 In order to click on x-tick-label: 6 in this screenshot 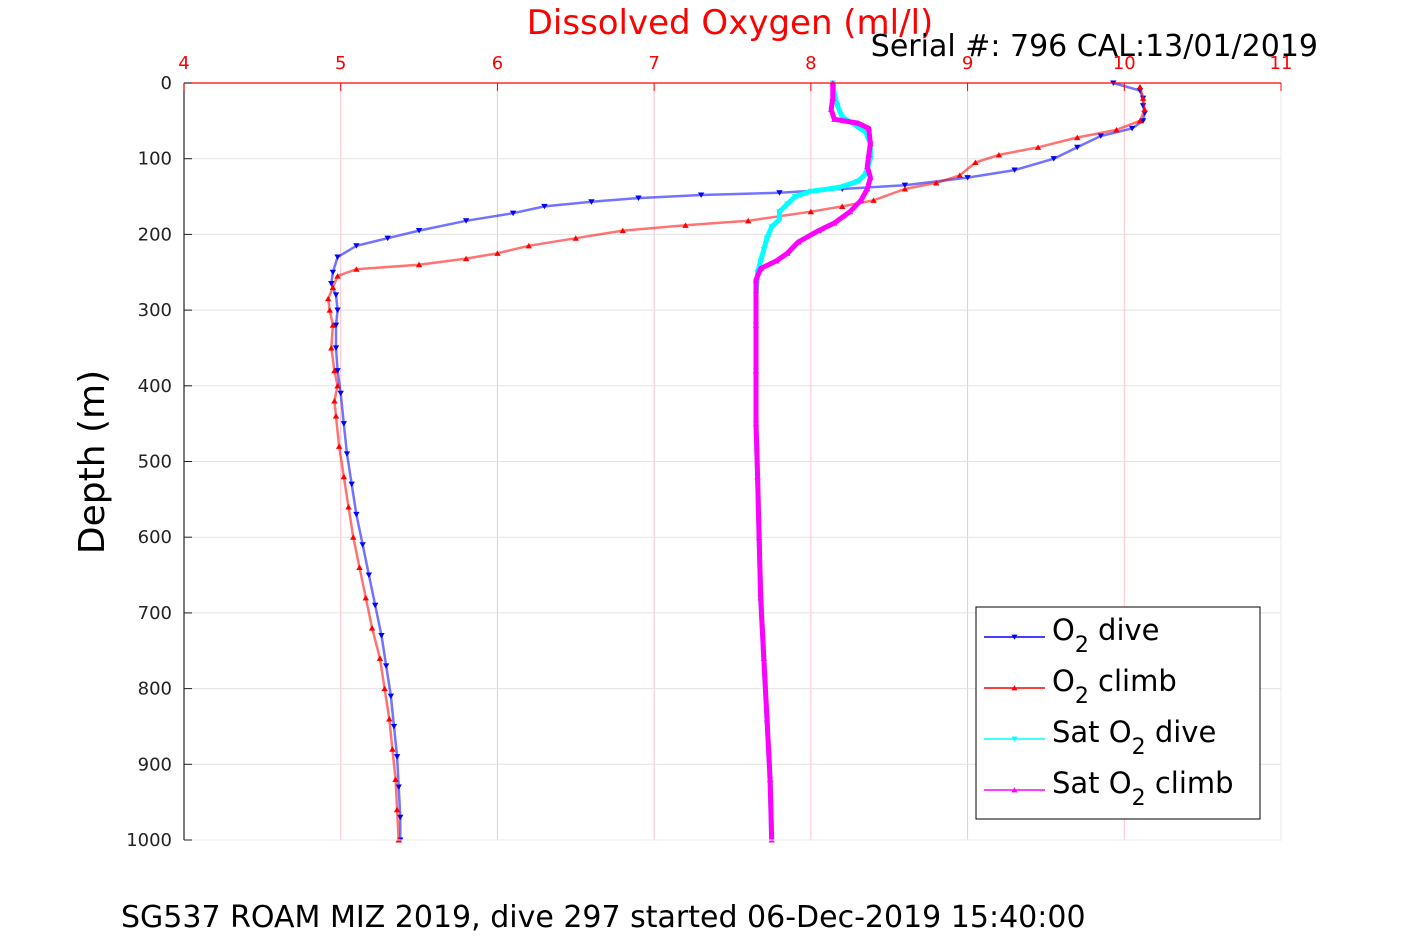, I will do `click(497, 63)`.